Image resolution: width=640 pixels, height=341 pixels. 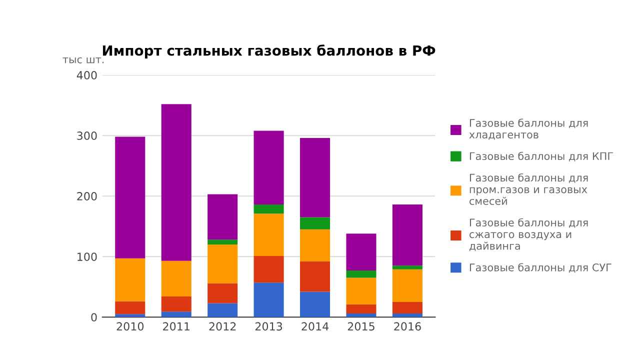 I want to click on x-tick-label: 2015, so click(x=361, y=326).